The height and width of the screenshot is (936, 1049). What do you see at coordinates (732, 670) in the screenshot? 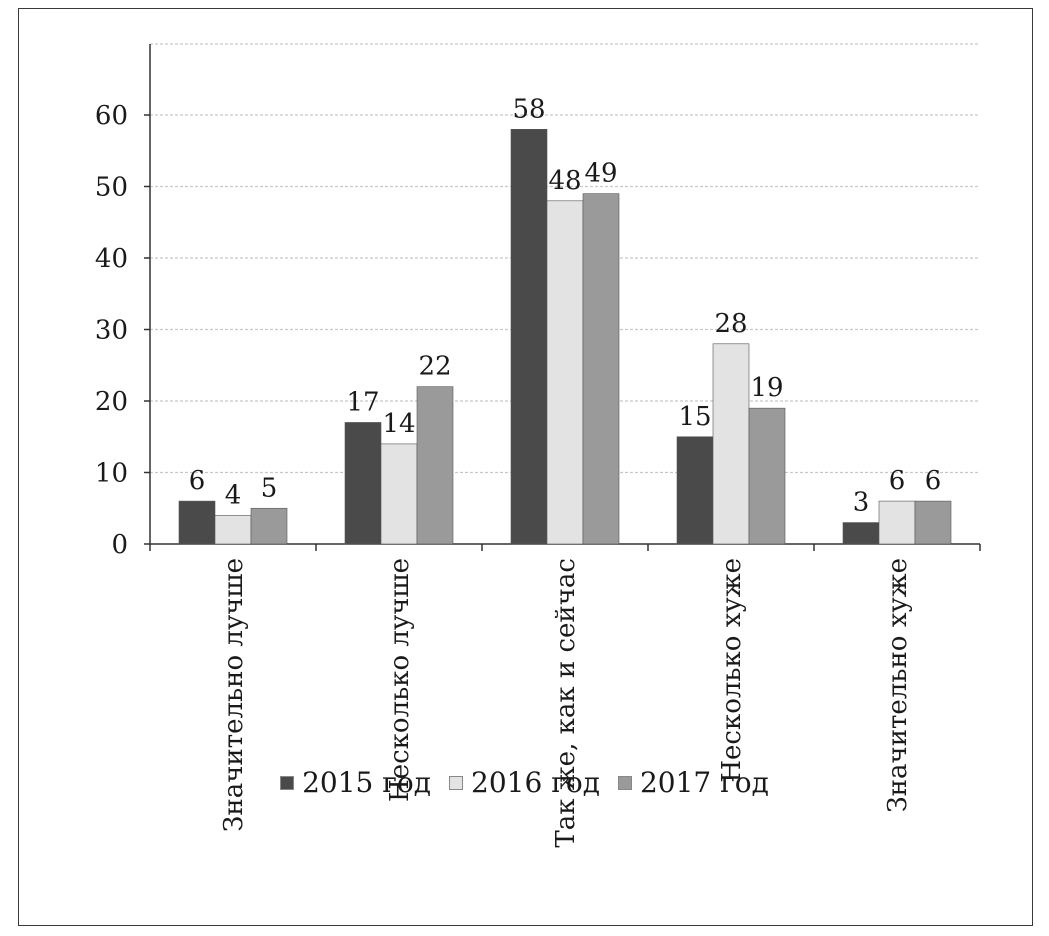
I see `category-label-4: Несколько хуже` at bounding box center [732, 670].